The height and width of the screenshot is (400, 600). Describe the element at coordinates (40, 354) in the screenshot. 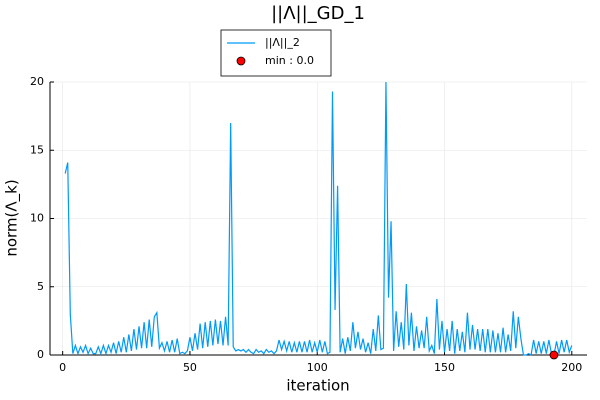

I see `y-tick-label: 0` at that location.